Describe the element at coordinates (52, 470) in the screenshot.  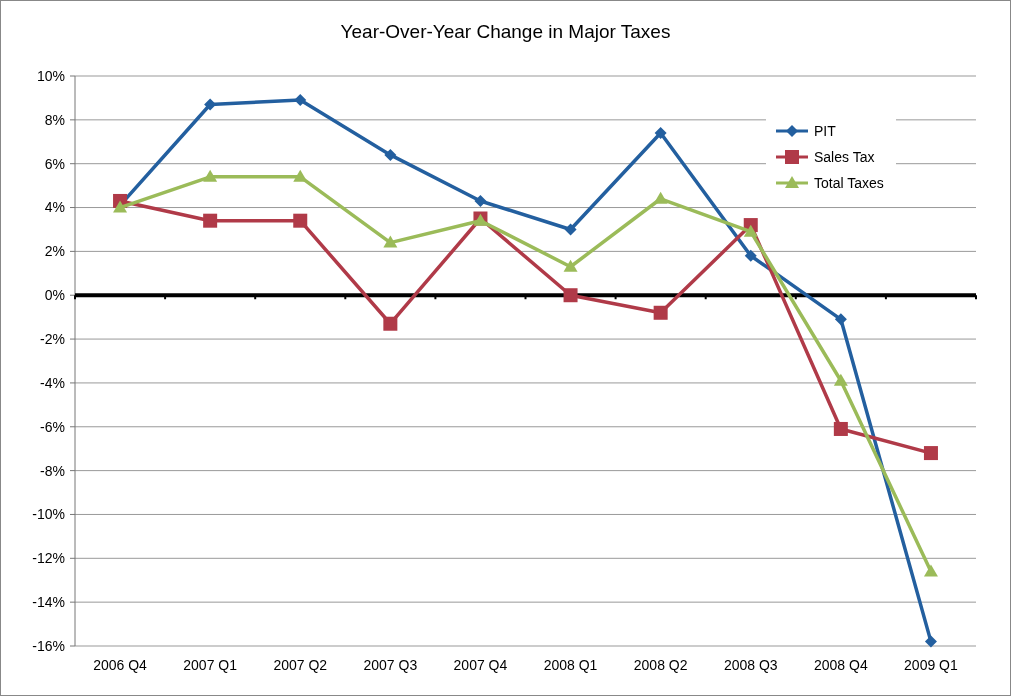
I see `y-tick-label: -8%` at that location.